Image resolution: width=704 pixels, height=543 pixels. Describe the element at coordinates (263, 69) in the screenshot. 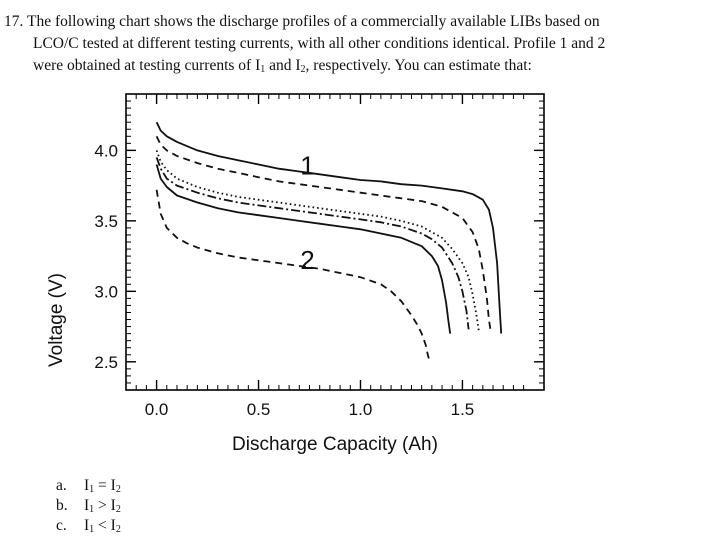

I see `current-1-subscript: 1` at that location.